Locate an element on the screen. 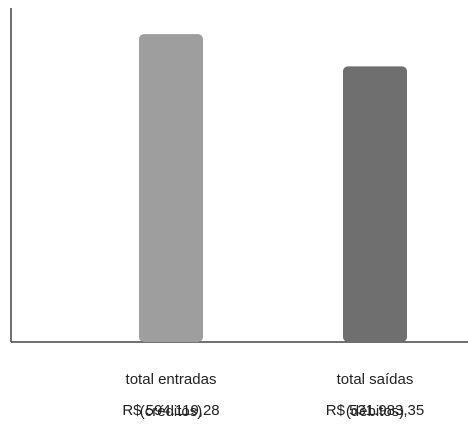 The image size is (468, 436). value-label-saidas: R$ 531.983,35 is located at coordinates (375, 410).